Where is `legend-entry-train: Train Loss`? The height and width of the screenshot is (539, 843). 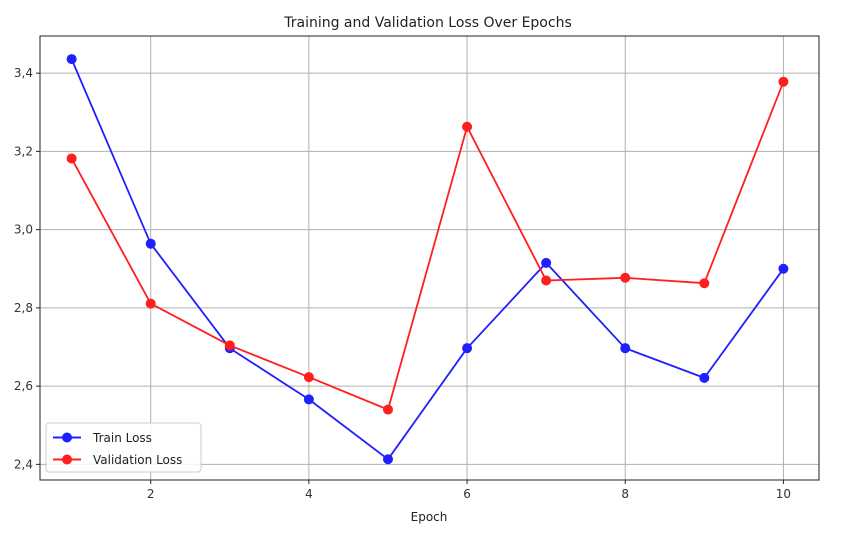 legend-entry-train: Train Loss is located at coordinates (102, 438).